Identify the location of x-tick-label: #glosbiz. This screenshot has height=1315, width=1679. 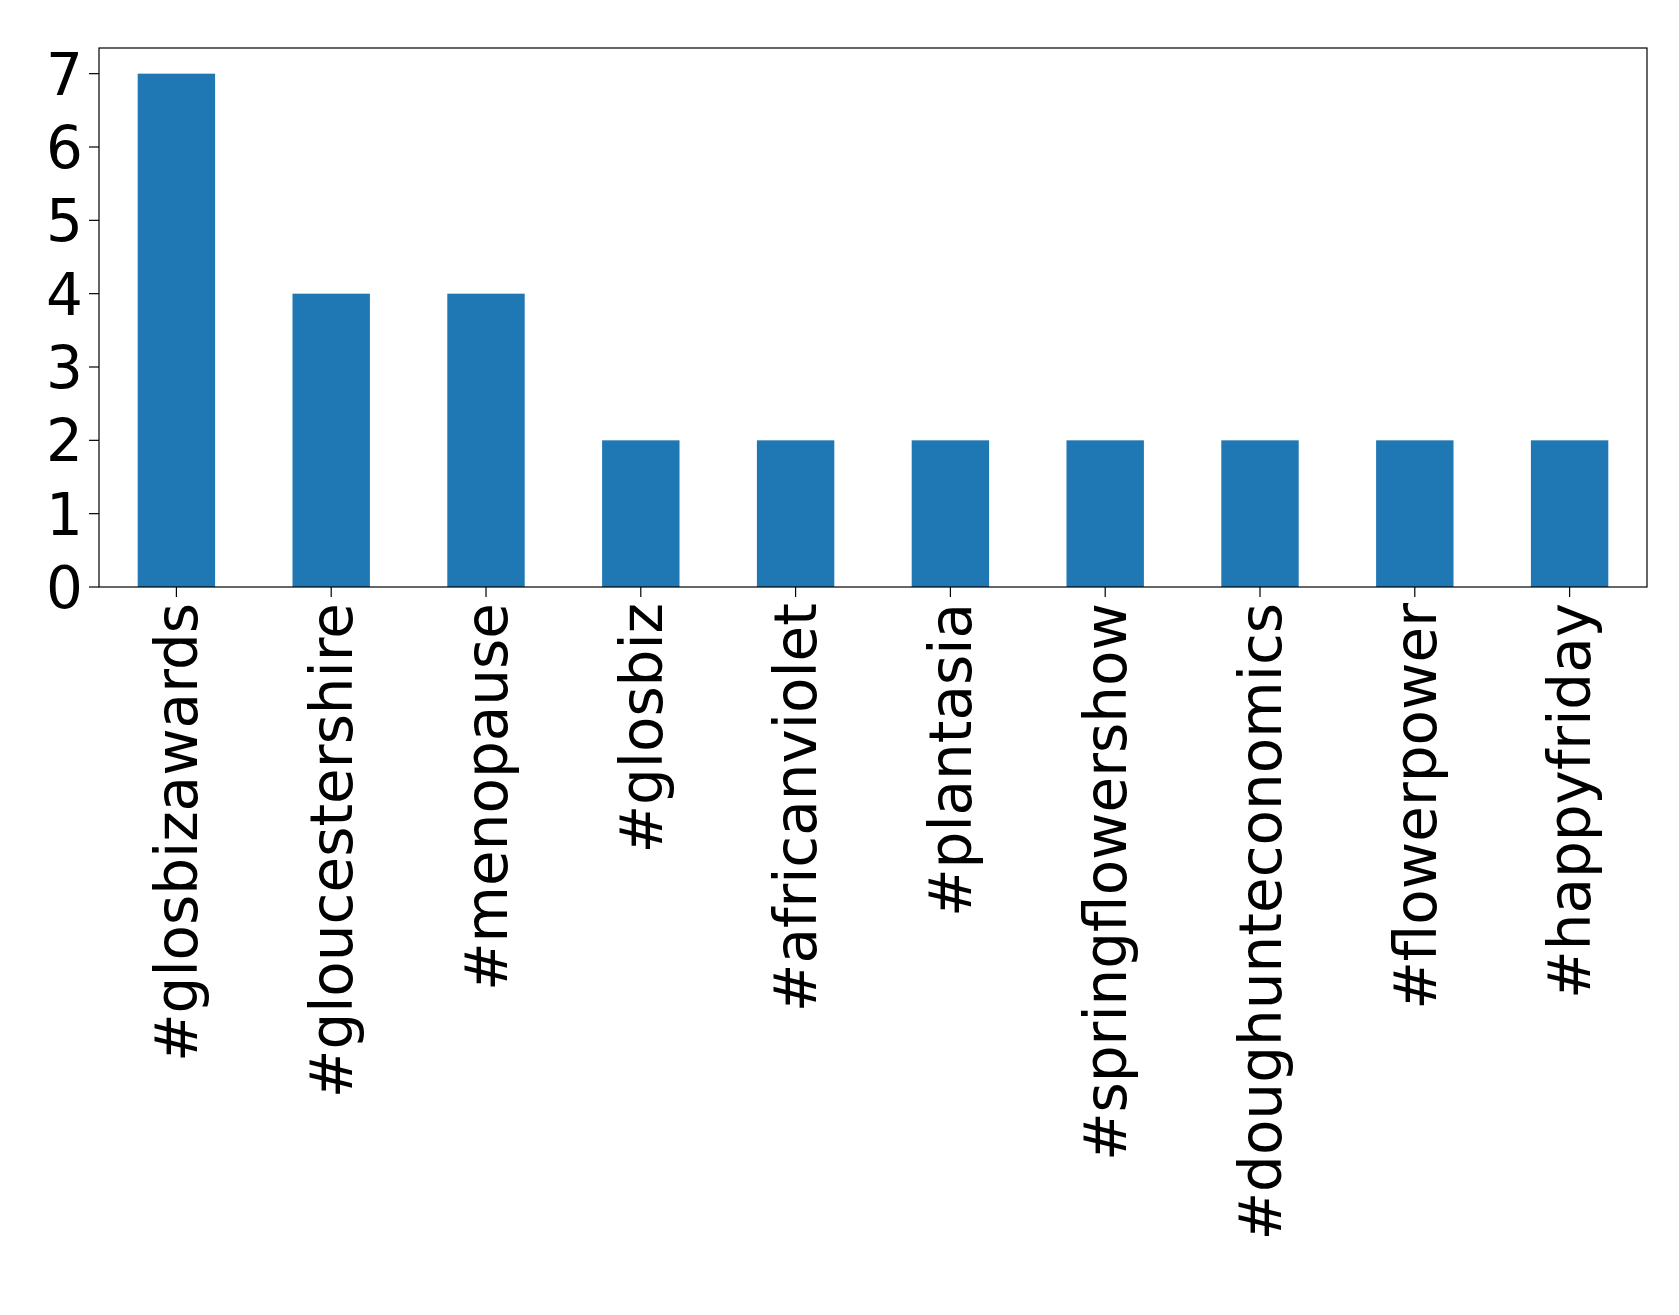
(641, 728).